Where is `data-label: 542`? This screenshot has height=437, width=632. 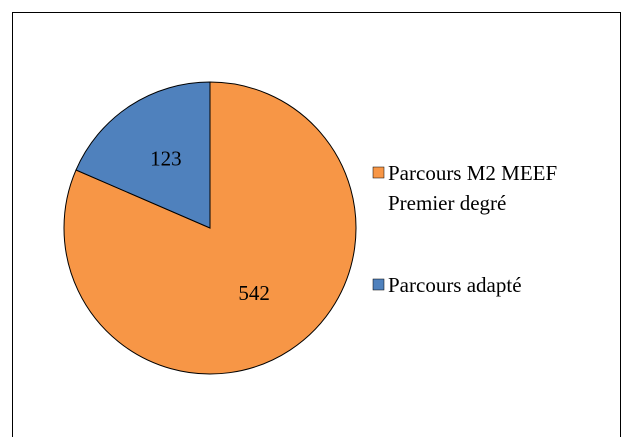
data-label: 542 is located at coordinates (254, 293).